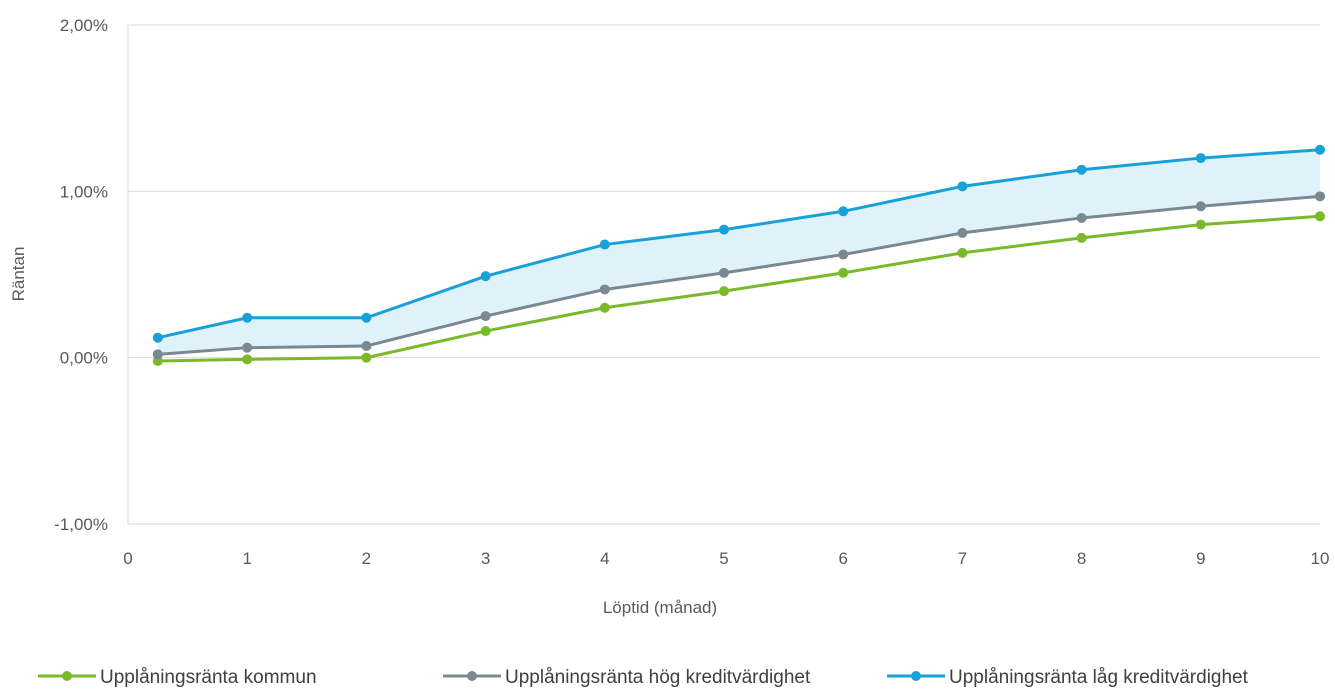 This screenshot has height=692, width=1335. Describe the element at coordinates (84, 25) in the screenshot. I see `y-tick-label: 2,00%` at that location.